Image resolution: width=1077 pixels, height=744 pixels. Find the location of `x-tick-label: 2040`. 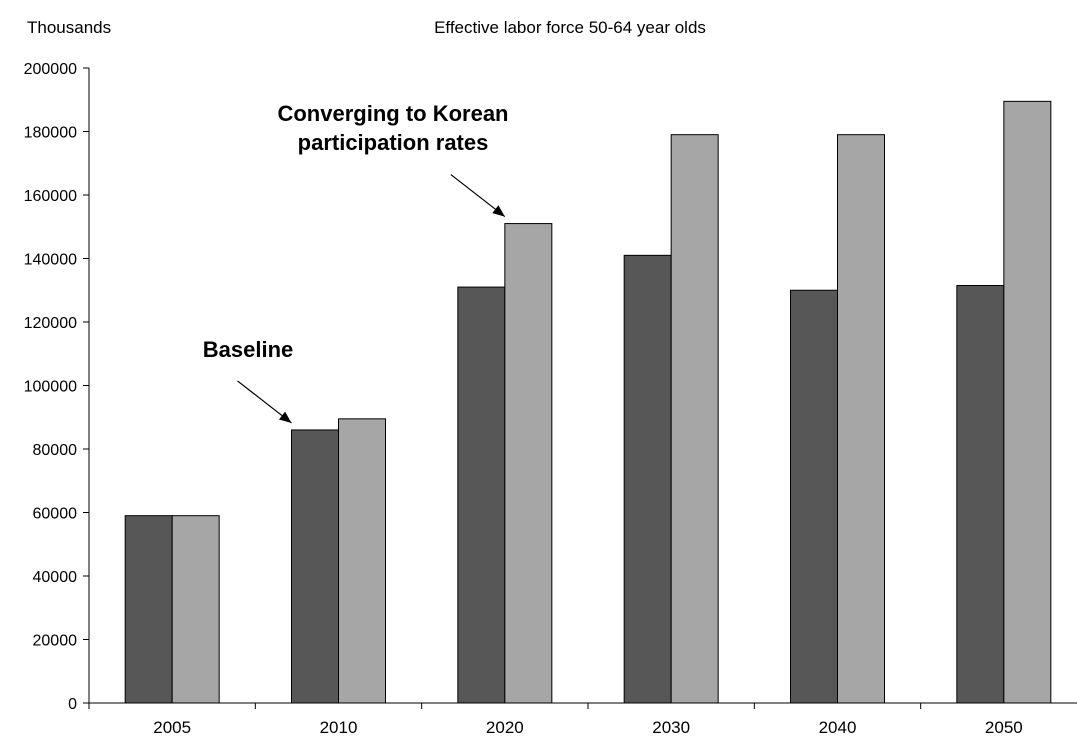

x-tick-label: 2040 is located at coordinates (838, 727).